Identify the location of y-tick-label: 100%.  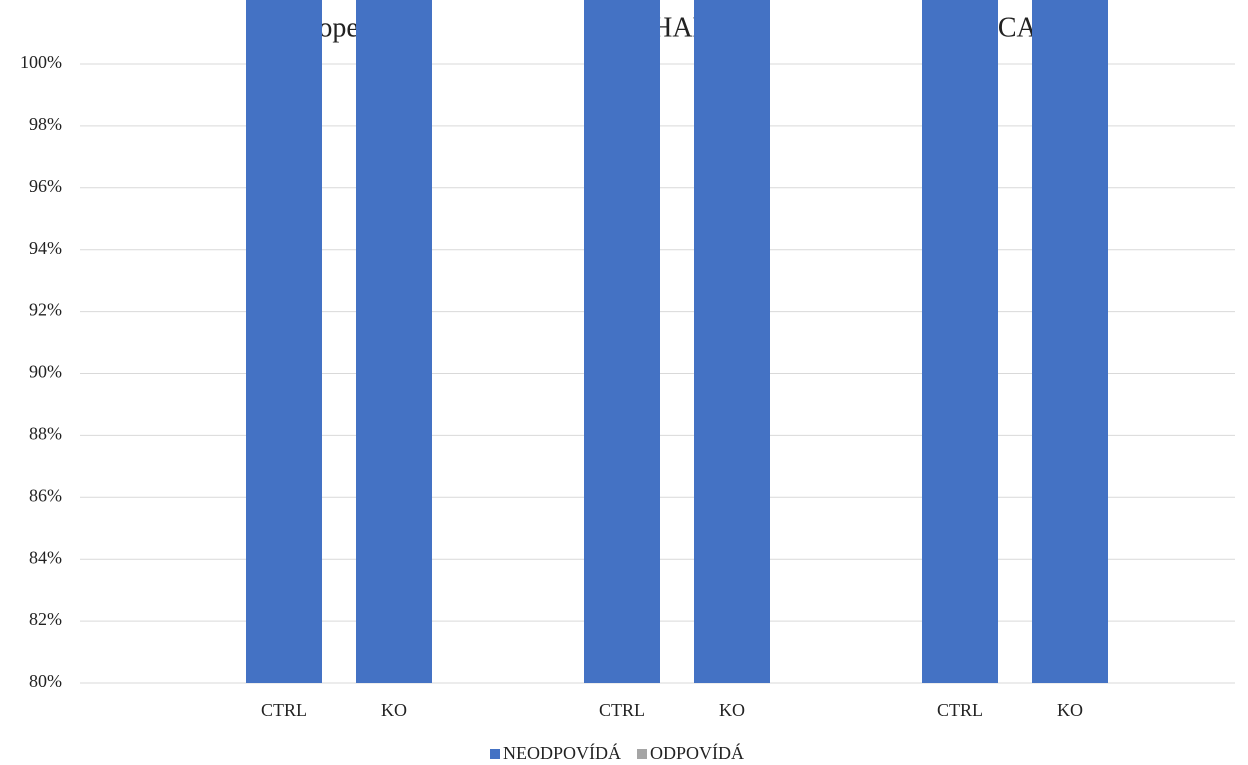
(41, 62).